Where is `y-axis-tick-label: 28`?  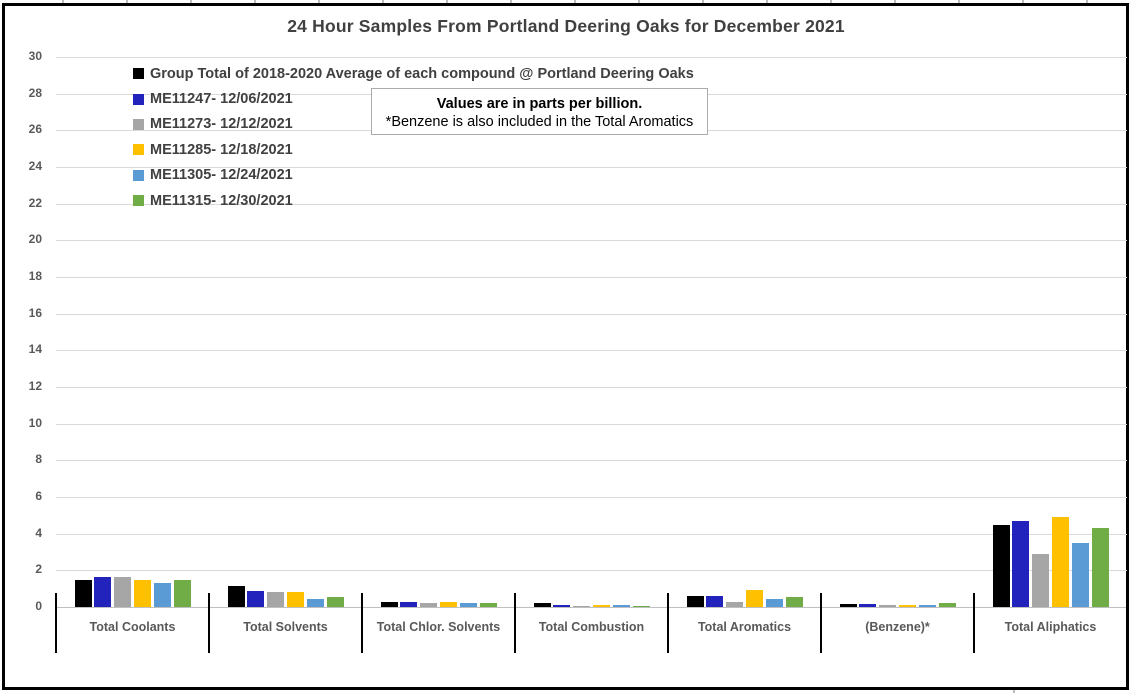
y-axis-tick-label: 28 is located at coordinates (35, 92).